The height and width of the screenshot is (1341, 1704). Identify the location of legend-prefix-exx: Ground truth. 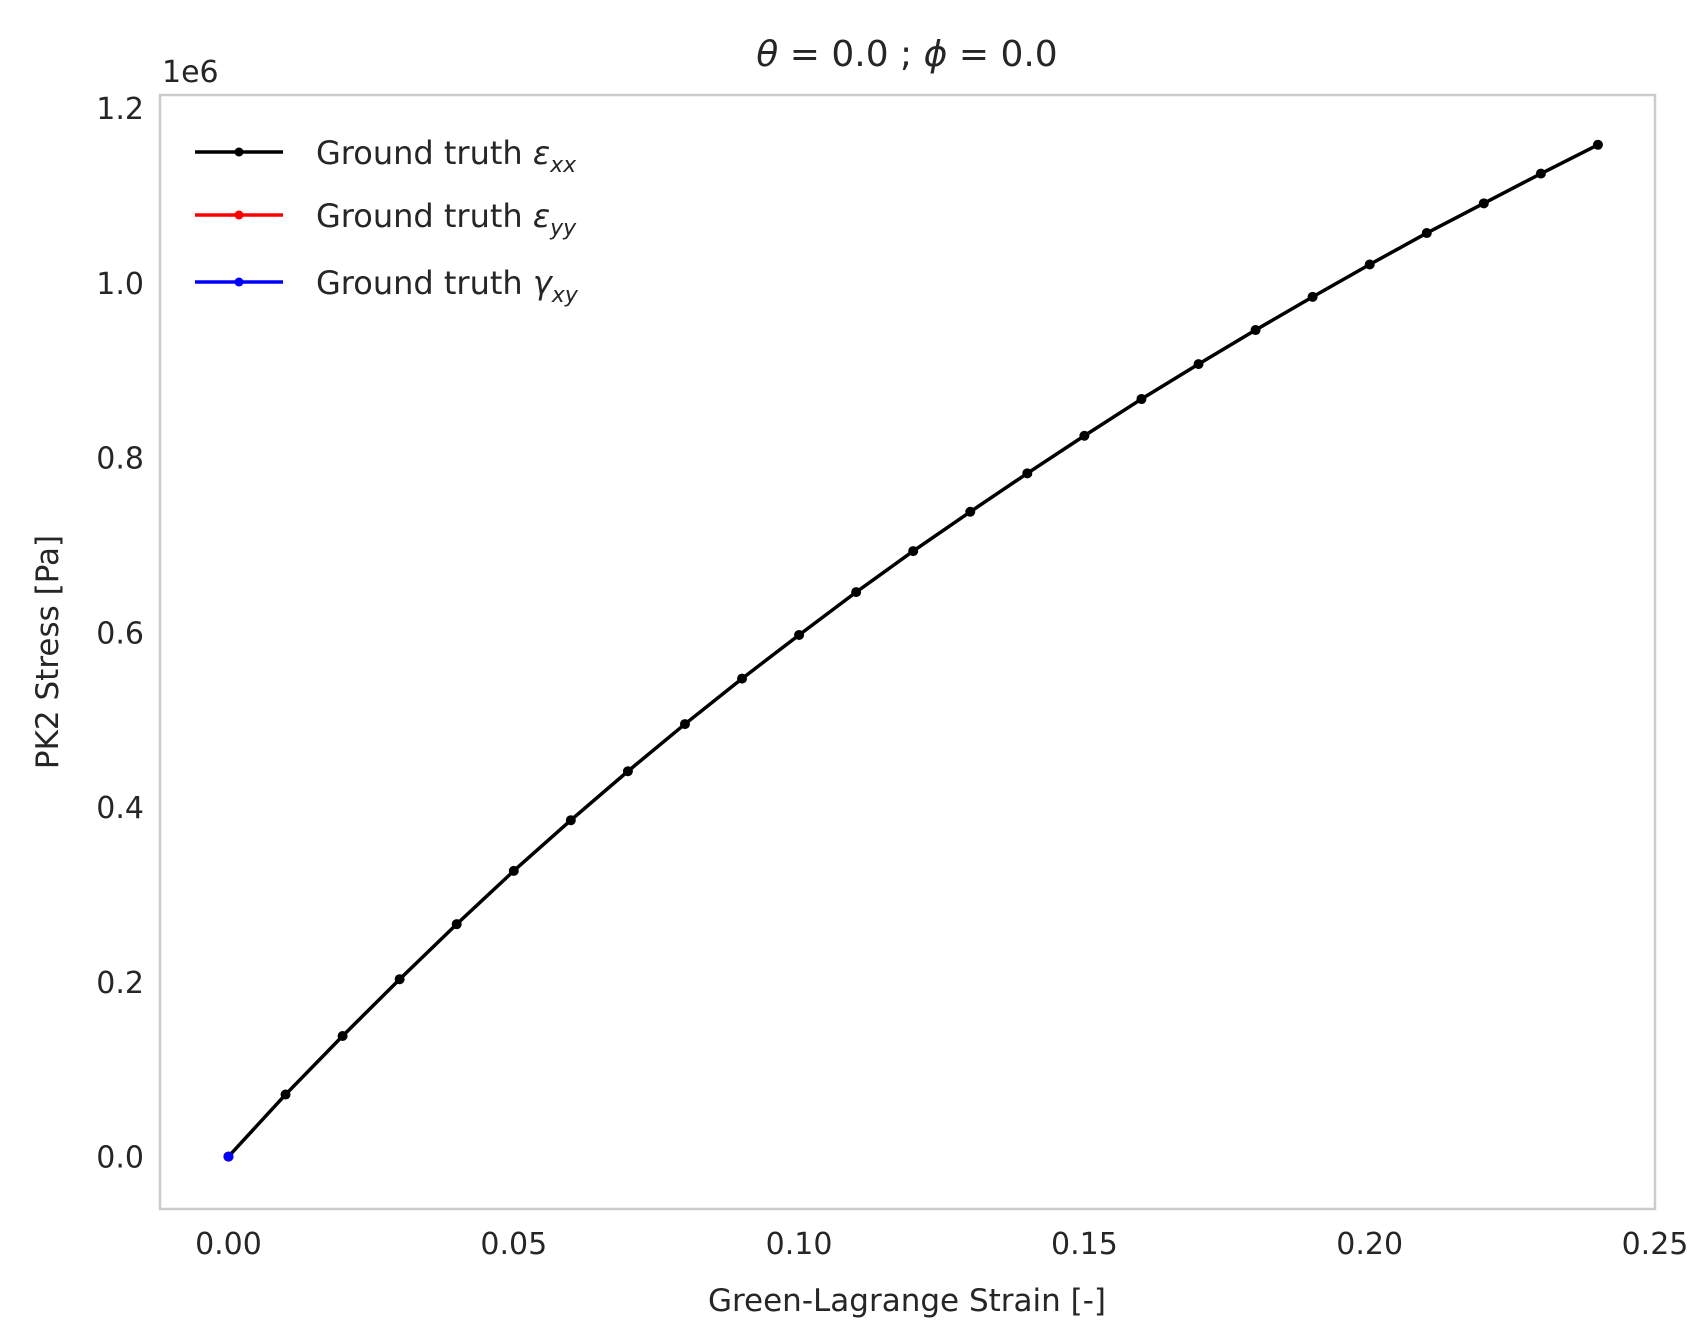
(424, 153).